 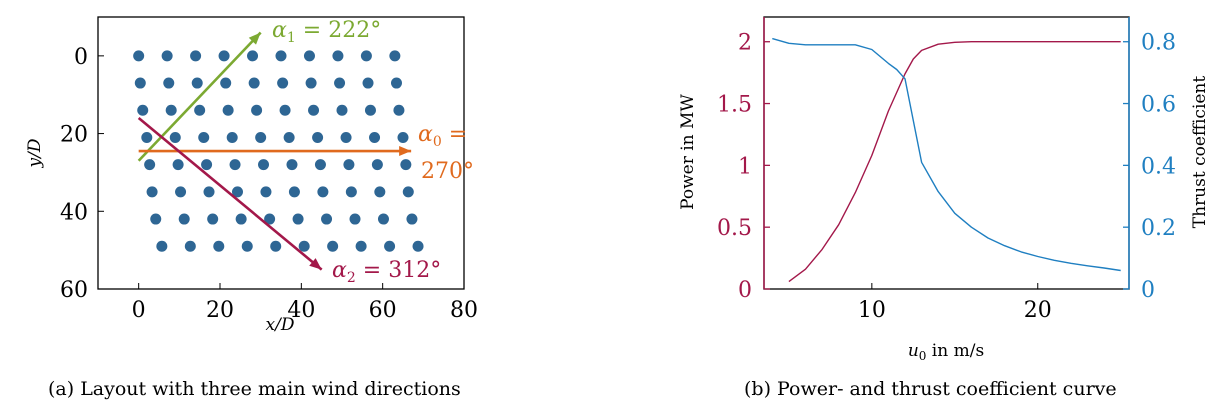 I want to click on thrust-tick-label: 0, so click(x=1148, y=290).